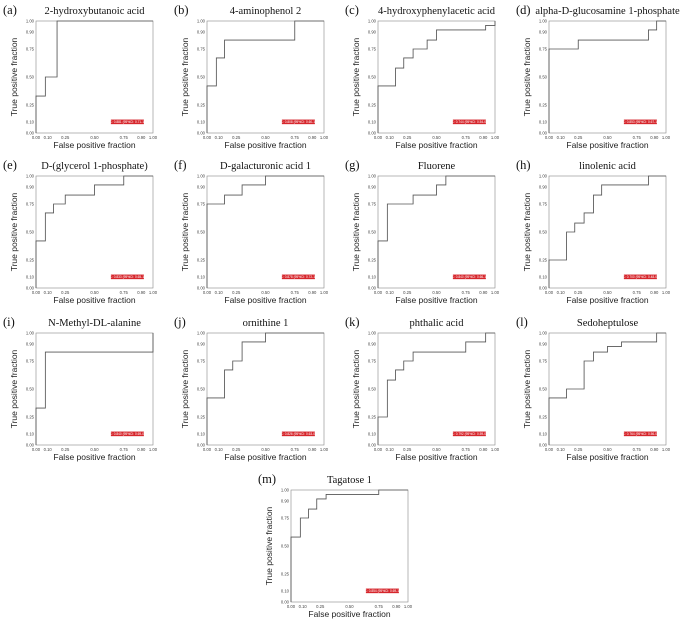 This screenshot has width=685, height=628. What do you see at coordinates (180, 322) in the screenshot?
I see `panel-letter: (j)` at bounding box center [180, 322].